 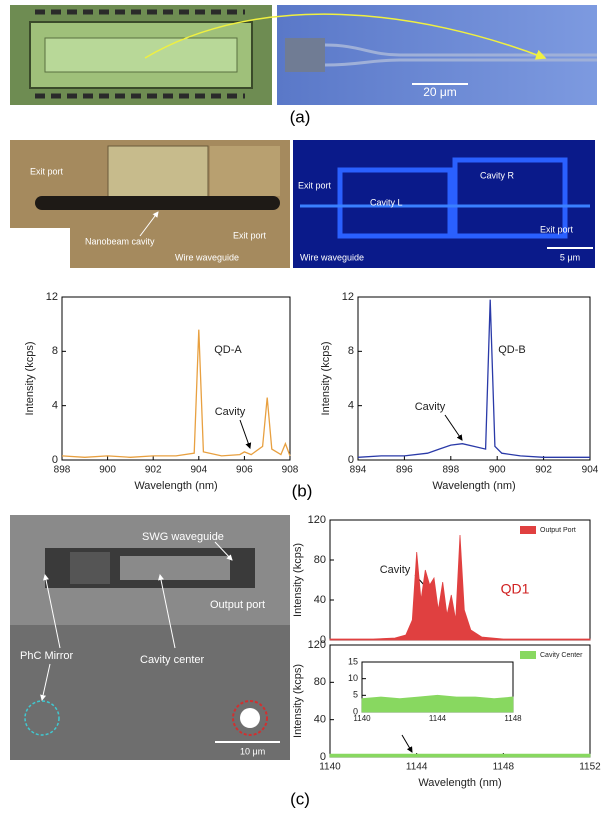 I want to click on connector-arrow, so click(x=345, y=36).